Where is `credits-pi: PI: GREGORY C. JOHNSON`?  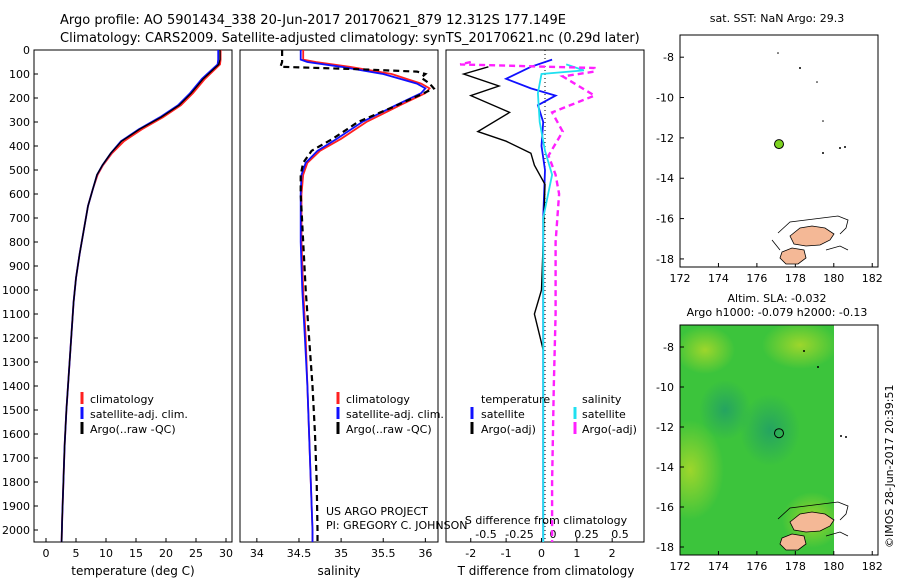 credits-pi: PI: GREGORY C. JOHNSON is located at coordinates (396, 525).